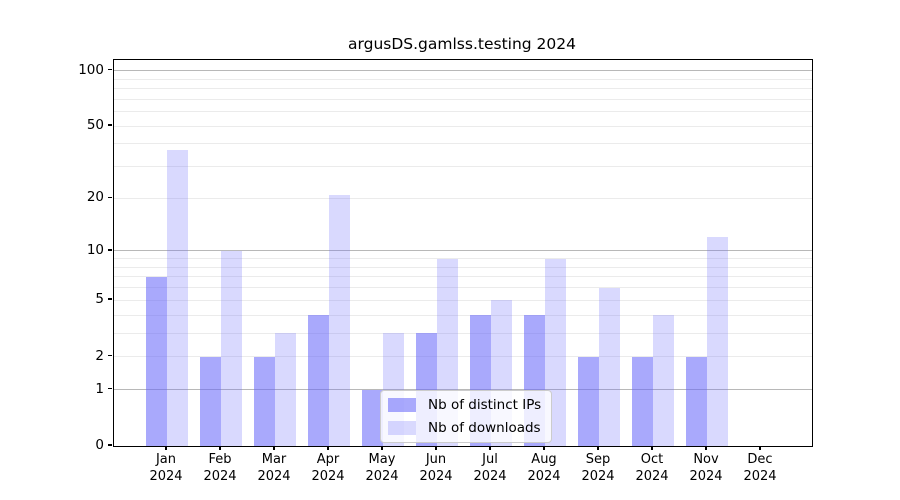 The height and width of the screenshot is (500, 900). What do you see at coordinates (484, 428) in the screenshot?
I see `legend-label: Nb of downloads` at bounding box center [484, 428].